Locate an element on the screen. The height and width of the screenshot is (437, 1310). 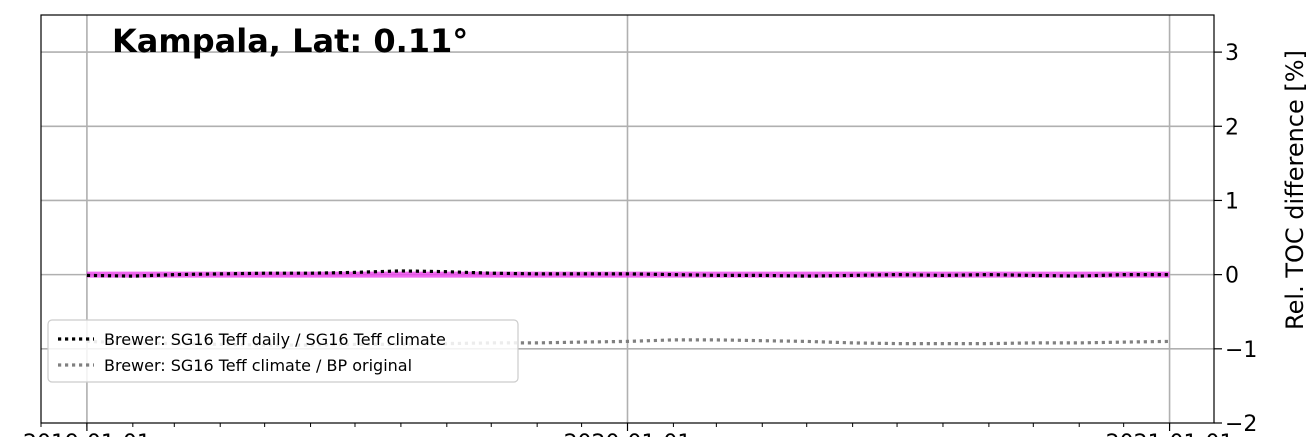
y-tick-label: −1 is located at coordinates (1241, 350).